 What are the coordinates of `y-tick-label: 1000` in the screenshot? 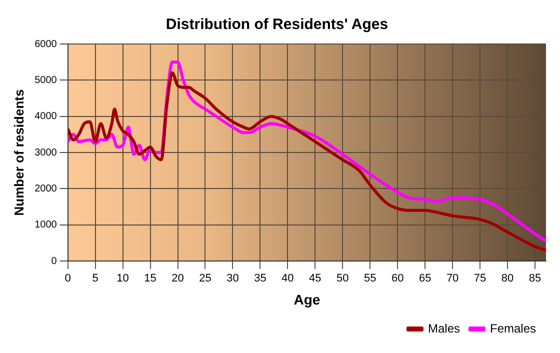 It's located at (46, 225).